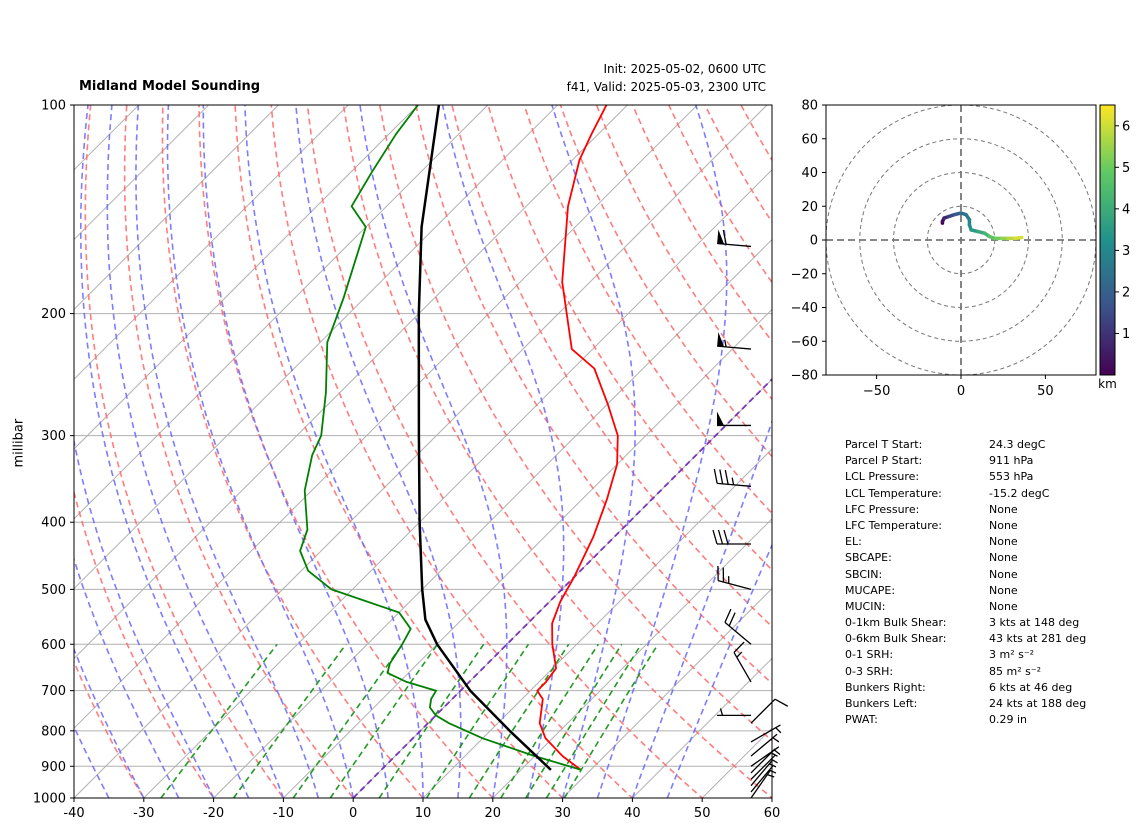 The image size is (1142, 832). Describe the element at coordinates (985, 543) in the screenshot. I see `parameter-row: EL: None` at that location.